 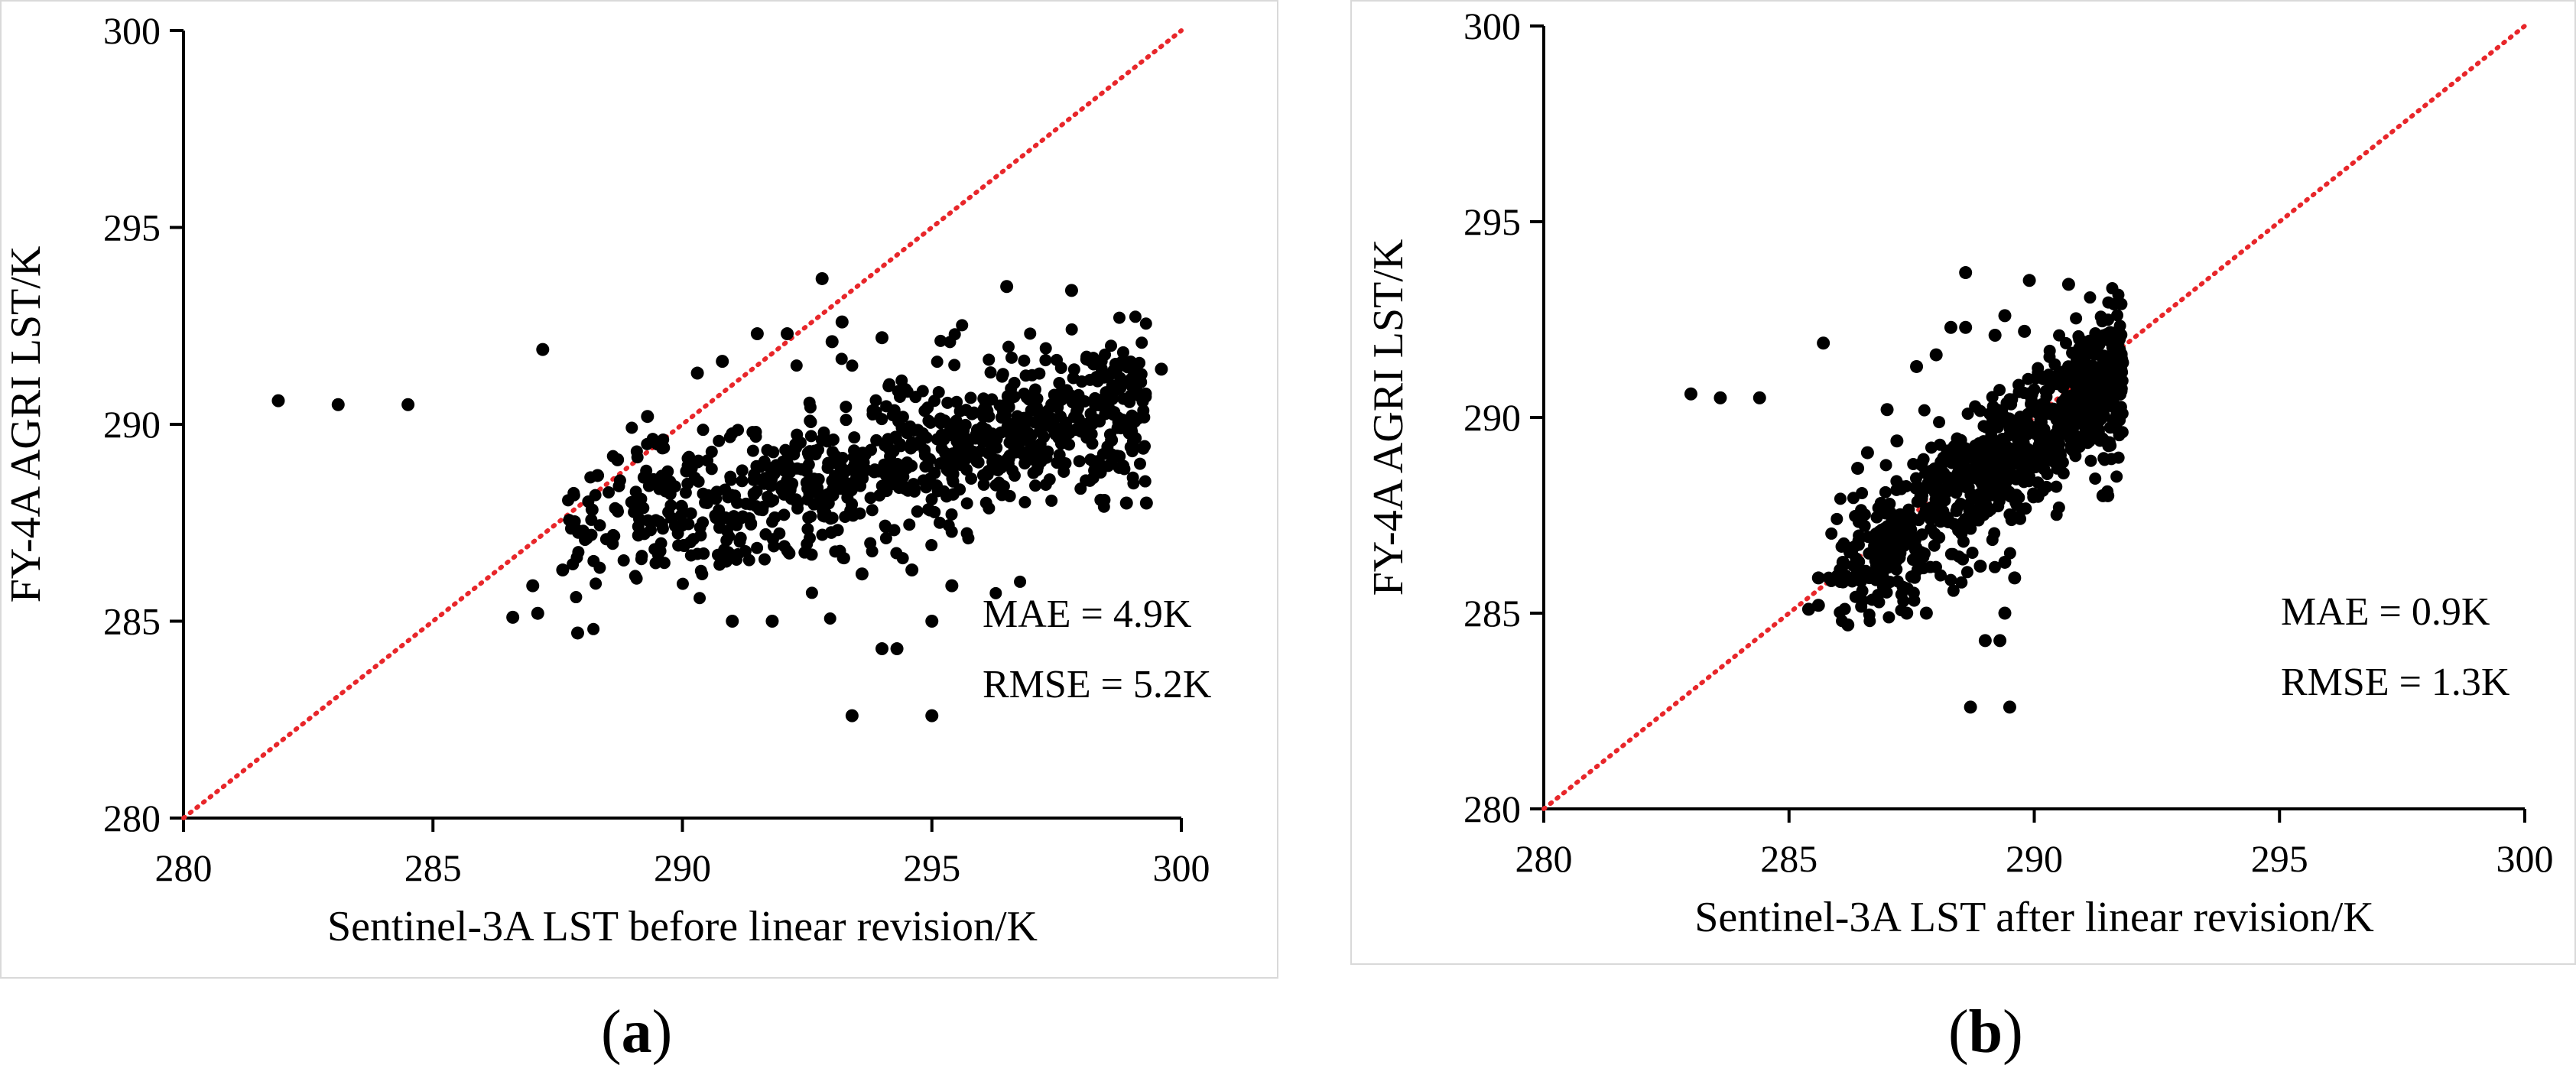 I want to click on y-tick-label-b-285: 285, so click(x=1492, y=613).